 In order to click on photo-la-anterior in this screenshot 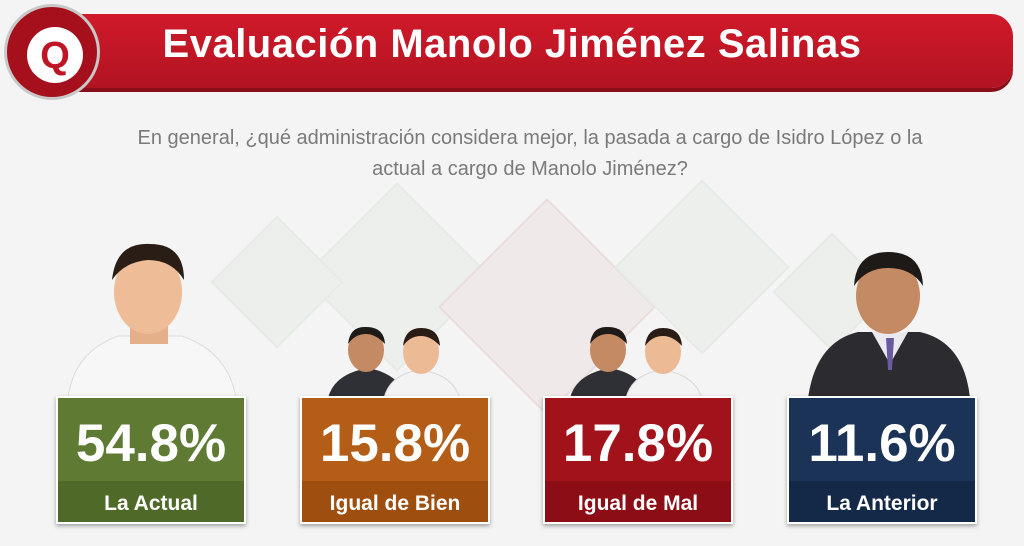, I will do `click(889, 325)`.